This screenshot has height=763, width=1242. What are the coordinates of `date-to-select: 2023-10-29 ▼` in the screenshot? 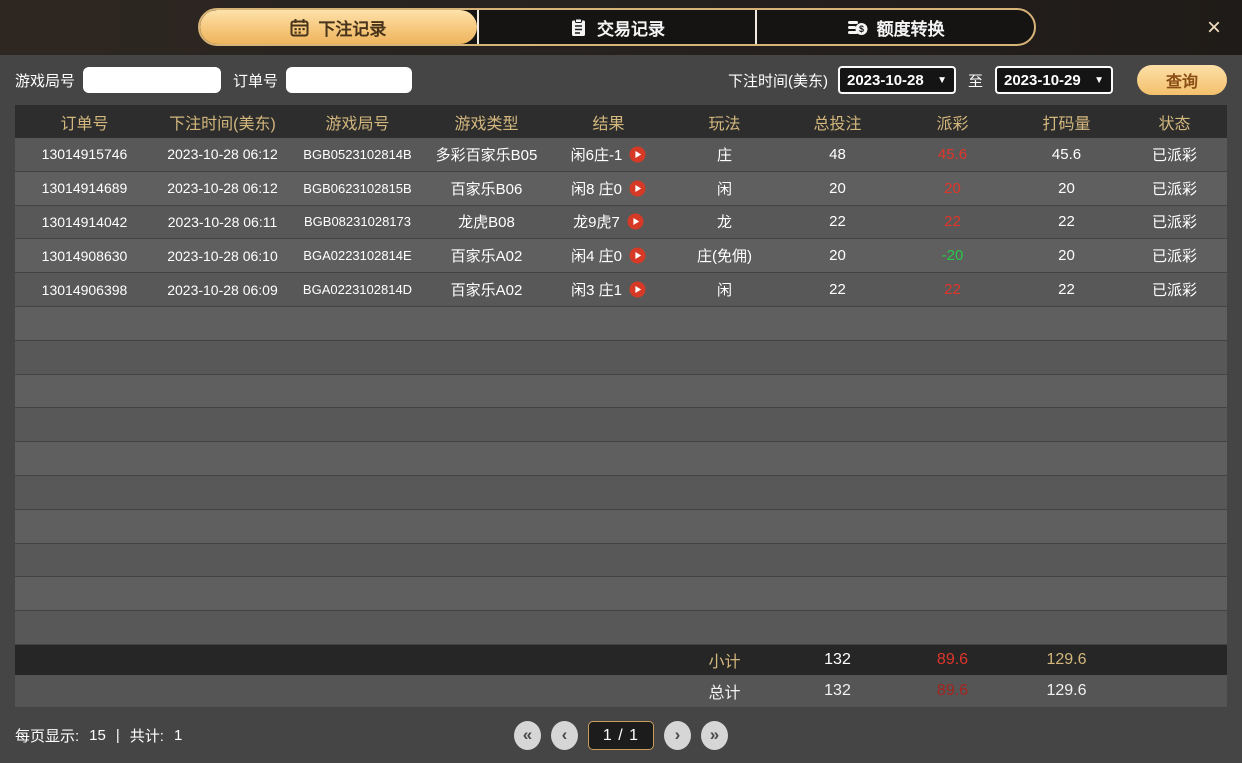 It's located at (1054, 80).